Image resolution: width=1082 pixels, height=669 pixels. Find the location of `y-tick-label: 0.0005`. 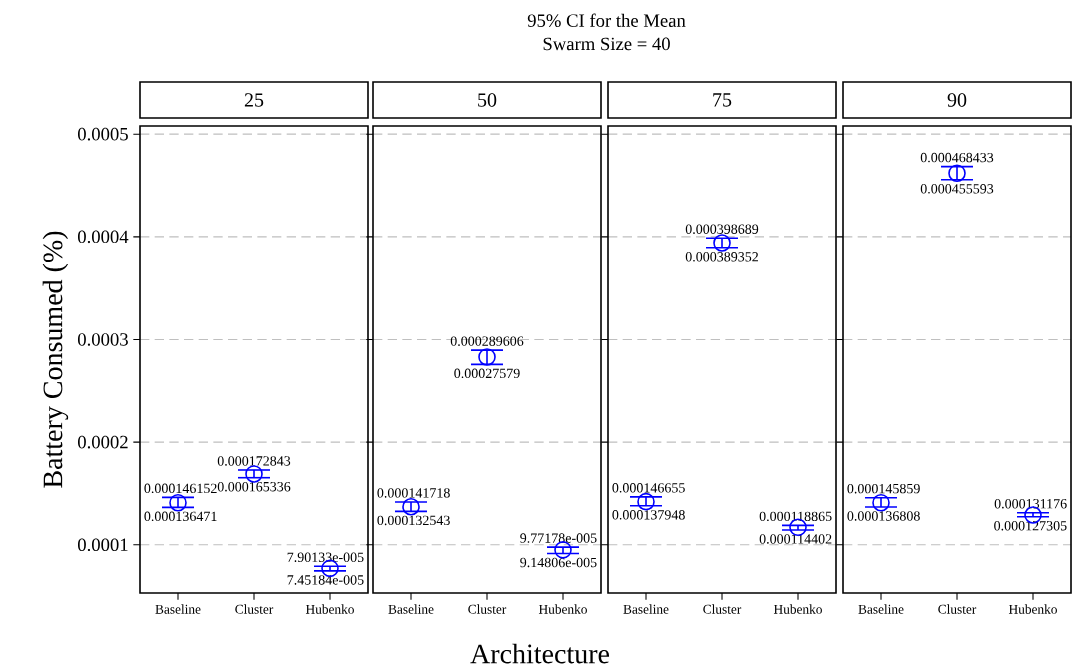

y-tick-label: 0.0005 is located at coordinates (103, 134).